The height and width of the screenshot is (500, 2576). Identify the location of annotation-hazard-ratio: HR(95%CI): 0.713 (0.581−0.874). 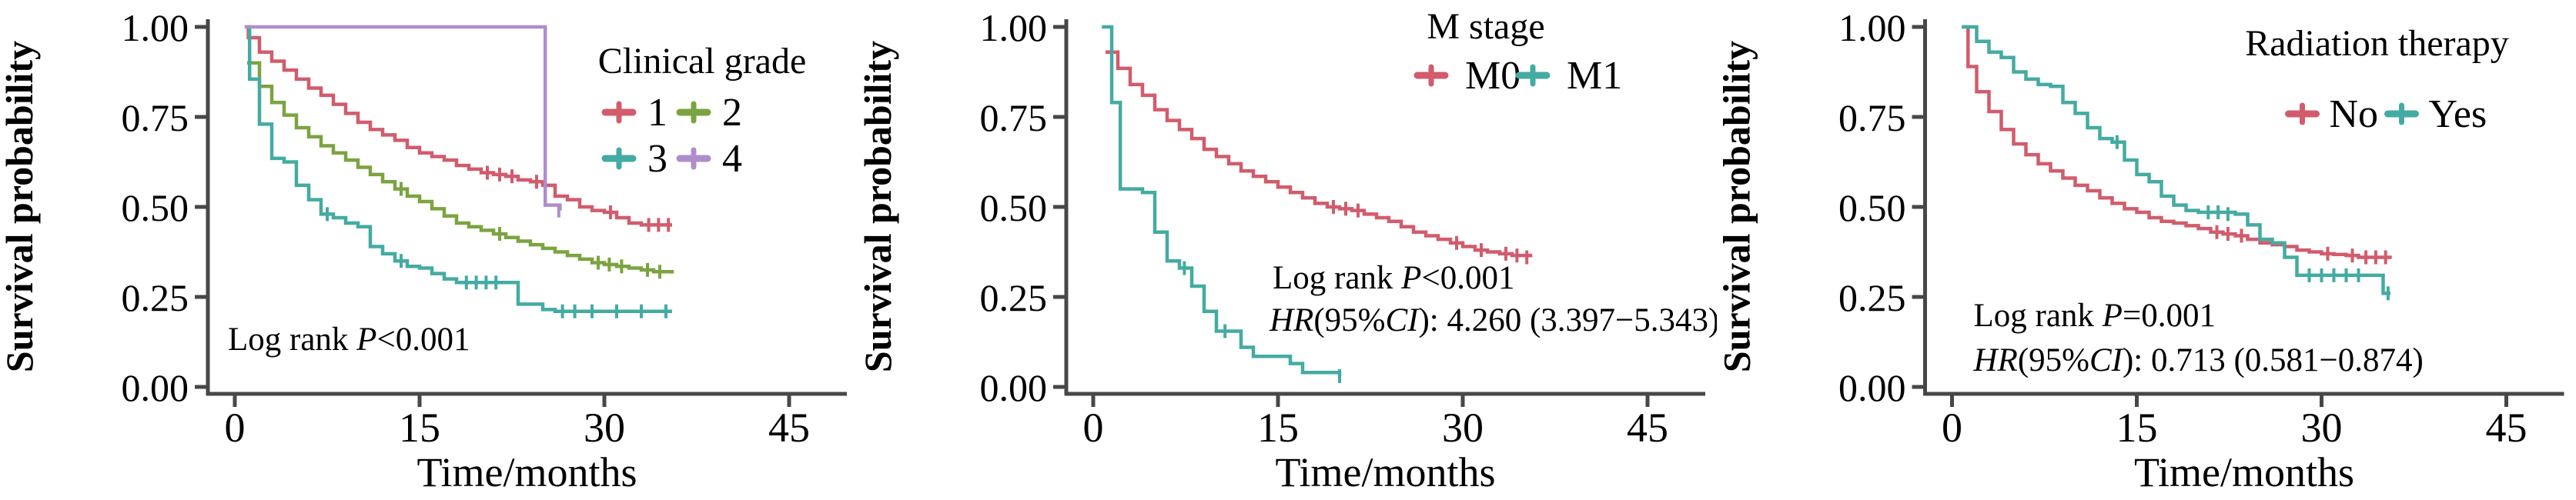
(2199, 360).